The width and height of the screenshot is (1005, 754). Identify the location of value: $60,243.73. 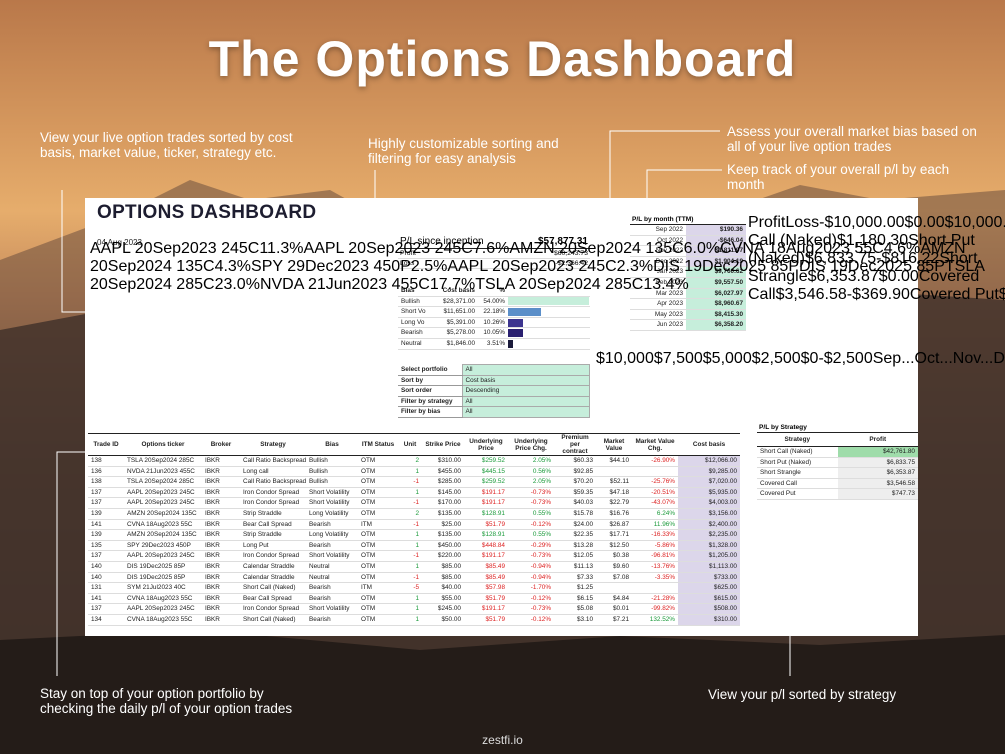
(570, 253).